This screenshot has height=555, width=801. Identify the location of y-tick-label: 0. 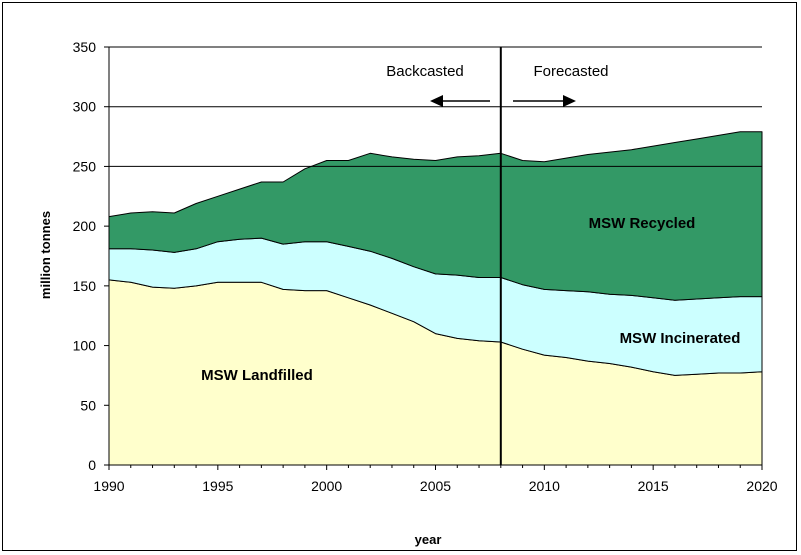
(92, 465).